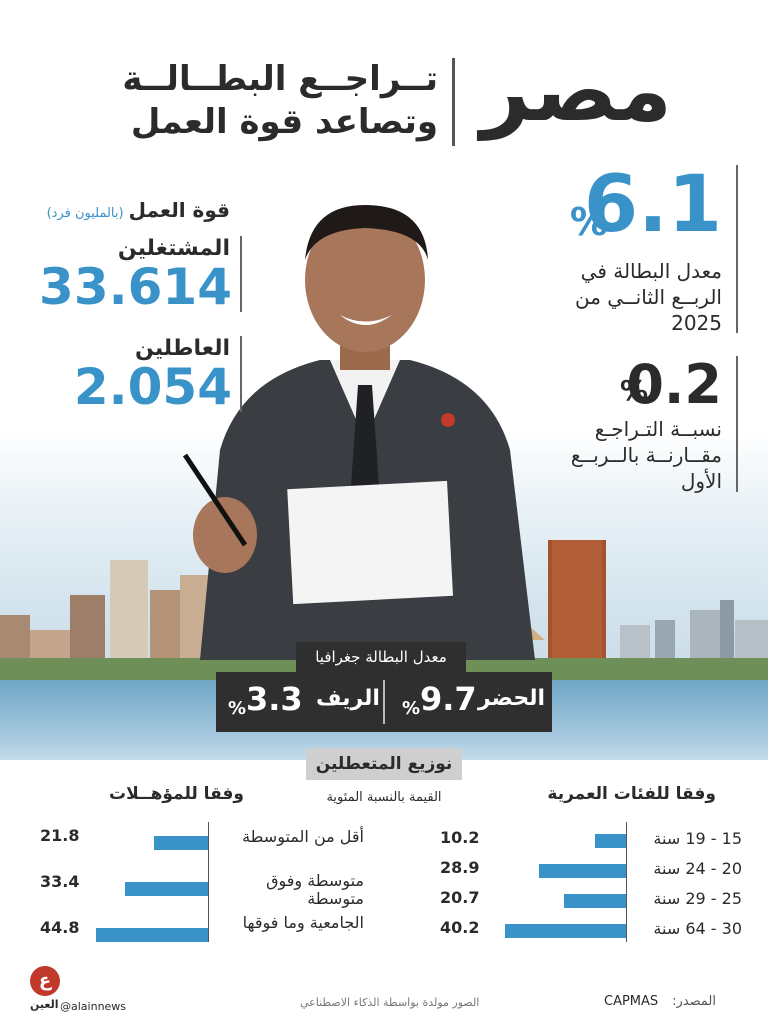 Image resolution: width=768 pixels, height=1024 pixels. What do you see at coordinates (576, 91) in the screenshot?
I see `page-title-country: مصر` at bounding box center [576, 91].